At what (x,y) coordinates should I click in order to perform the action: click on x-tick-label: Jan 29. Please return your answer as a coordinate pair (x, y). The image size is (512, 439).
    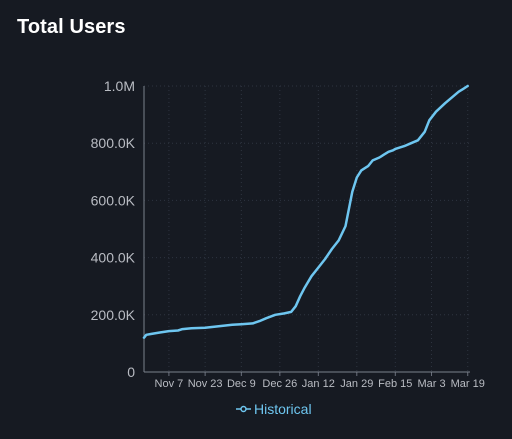
    Looking at the image, I should click on (356, 384).